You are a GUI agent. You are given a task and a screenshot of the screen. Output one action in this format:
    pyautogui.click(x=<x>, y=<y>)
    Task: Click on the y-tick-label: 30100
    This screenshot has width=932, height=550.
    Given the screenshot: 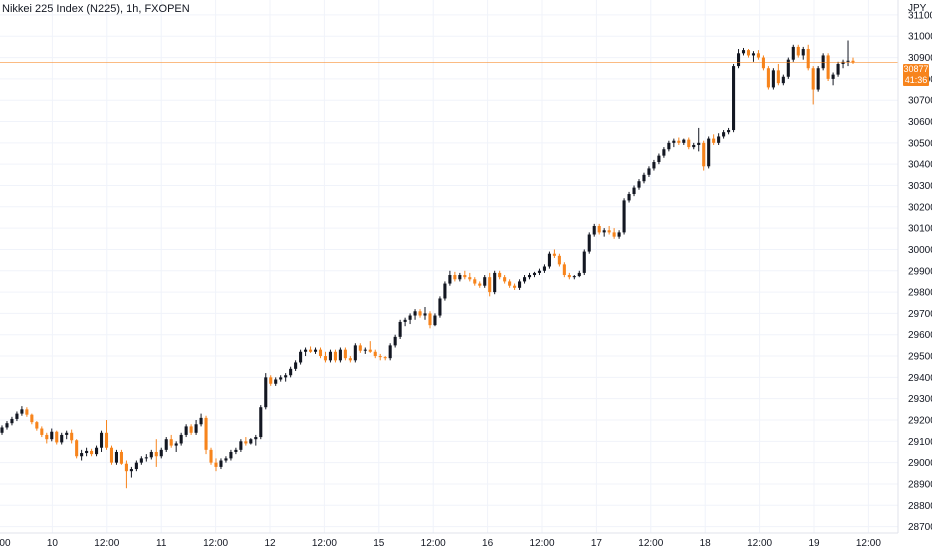 What is the action you would take?
    pyautogui.click(x=920, y=229)
    